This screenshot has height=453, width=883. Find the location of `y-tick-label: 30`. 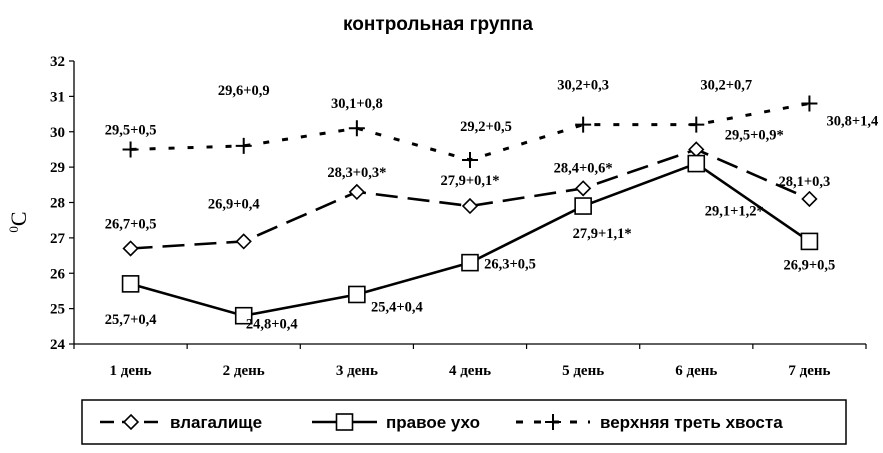

y-tick-label: 30 is located at coordinates (57, 133).